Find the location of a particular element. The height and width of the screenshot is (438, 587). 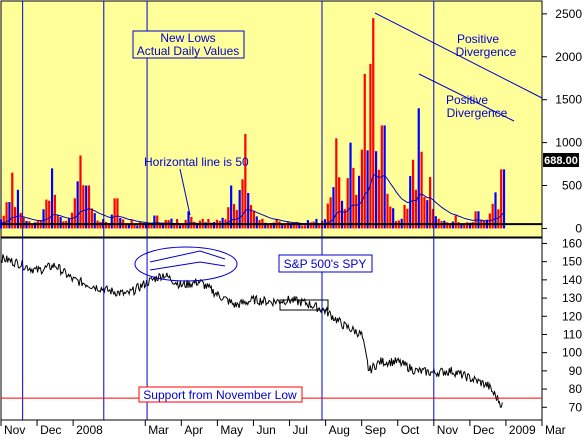

x-tick-label: Nov is located at coordinates (14, 430).